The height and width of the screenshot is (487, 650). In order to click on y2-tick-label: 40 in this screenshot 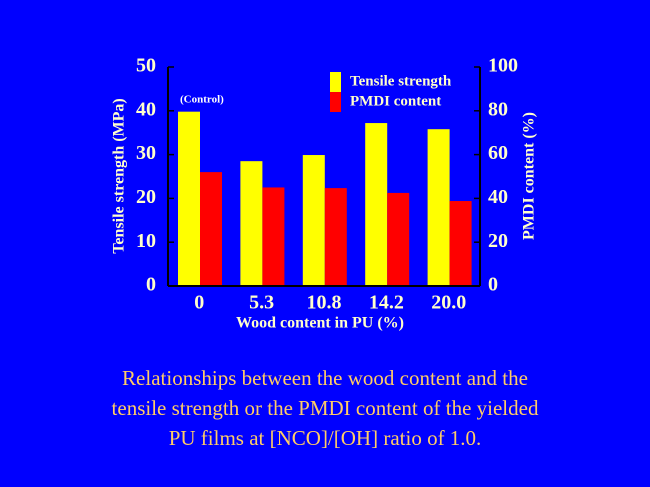, I will do `click(498, 197)`.